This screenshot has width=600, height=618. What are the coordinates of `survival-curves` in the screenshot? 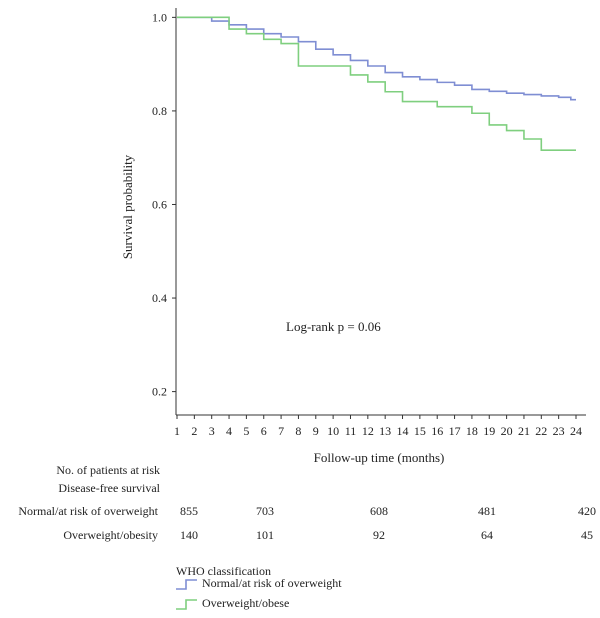 It's located at (376, 84).